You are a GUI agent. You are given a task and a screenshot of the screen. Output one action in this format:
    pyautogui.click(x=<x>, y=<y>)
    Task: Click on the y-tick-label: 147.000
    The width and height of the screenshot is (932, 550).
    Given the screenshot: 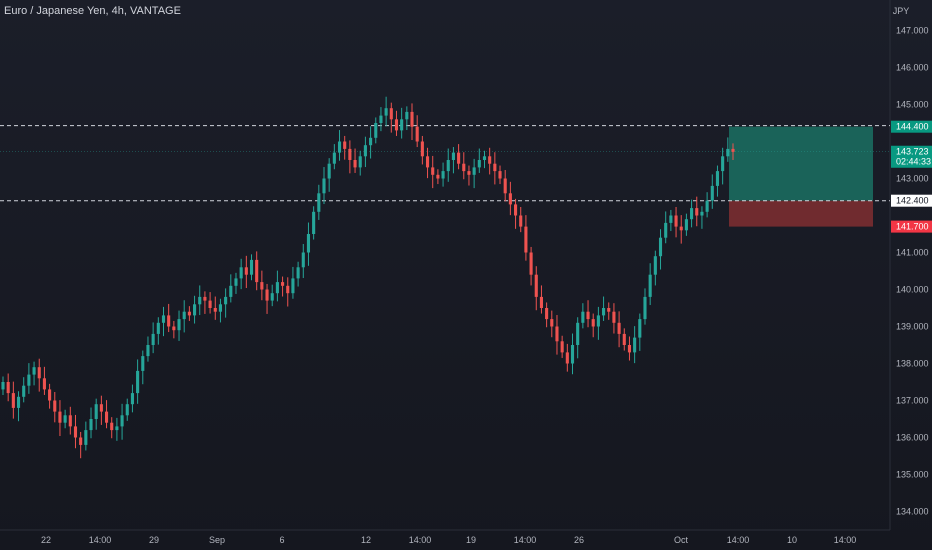 What is the action you would take?
    pyautogui.click(x=912, y=31)
    